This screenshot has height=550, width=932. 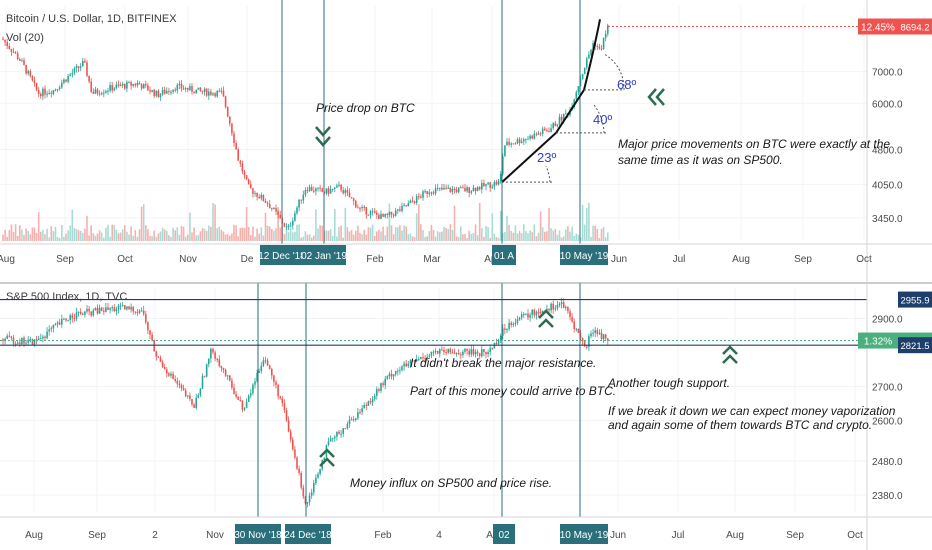 What do you see at coordinates (282, 255) in the screenshot?
I see `btc-date-tag-bg` at bounding box center [282, 255].